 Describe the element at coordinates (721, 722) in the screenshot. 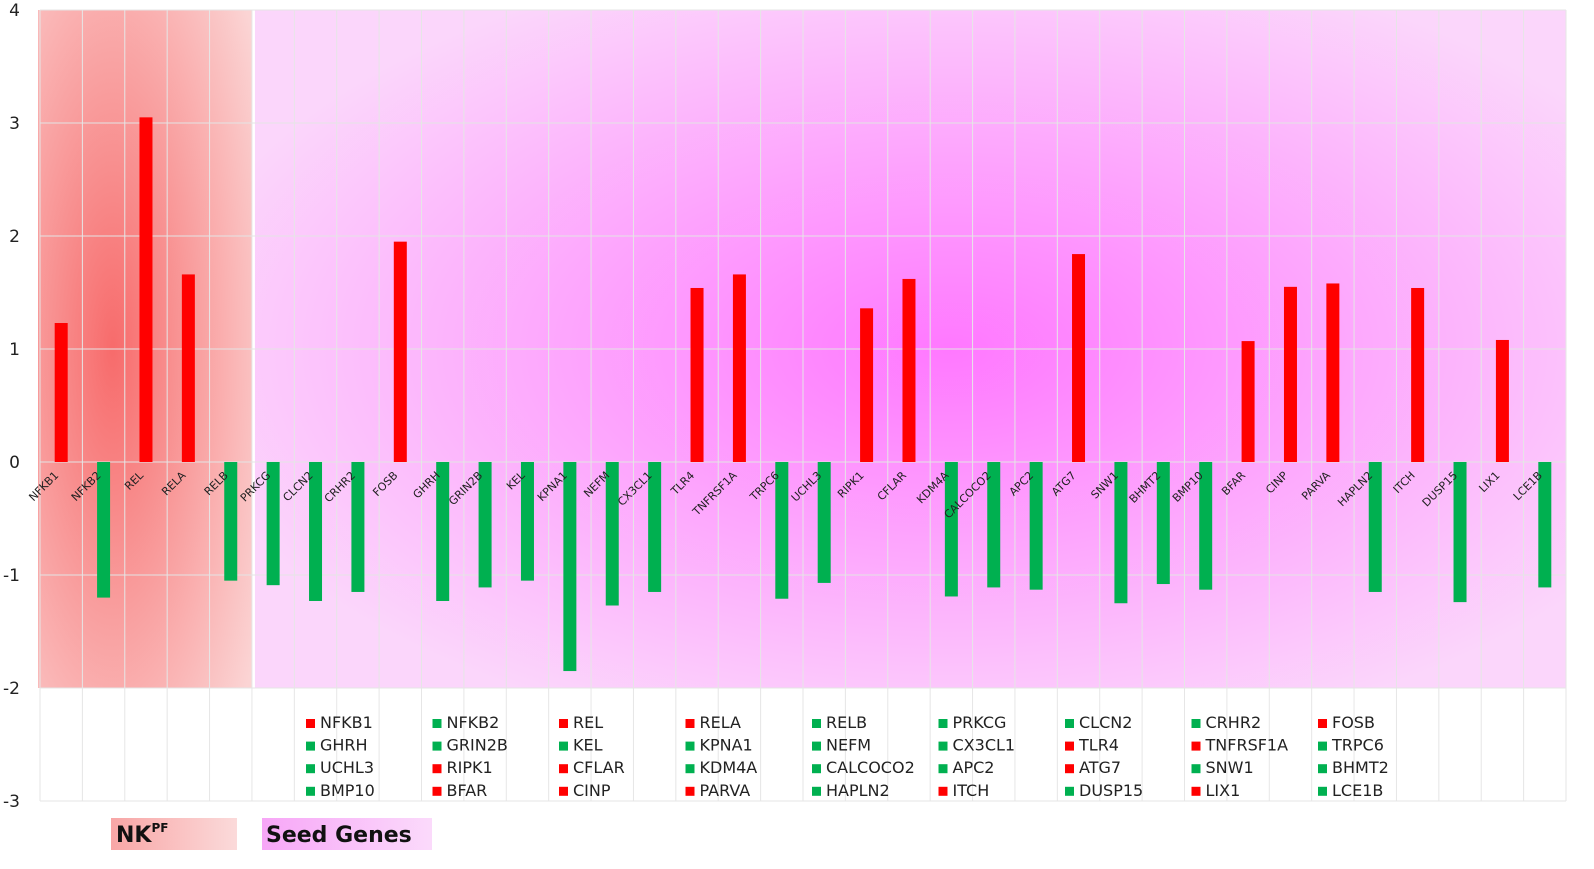

I see `legend-label: RELA` at that location.